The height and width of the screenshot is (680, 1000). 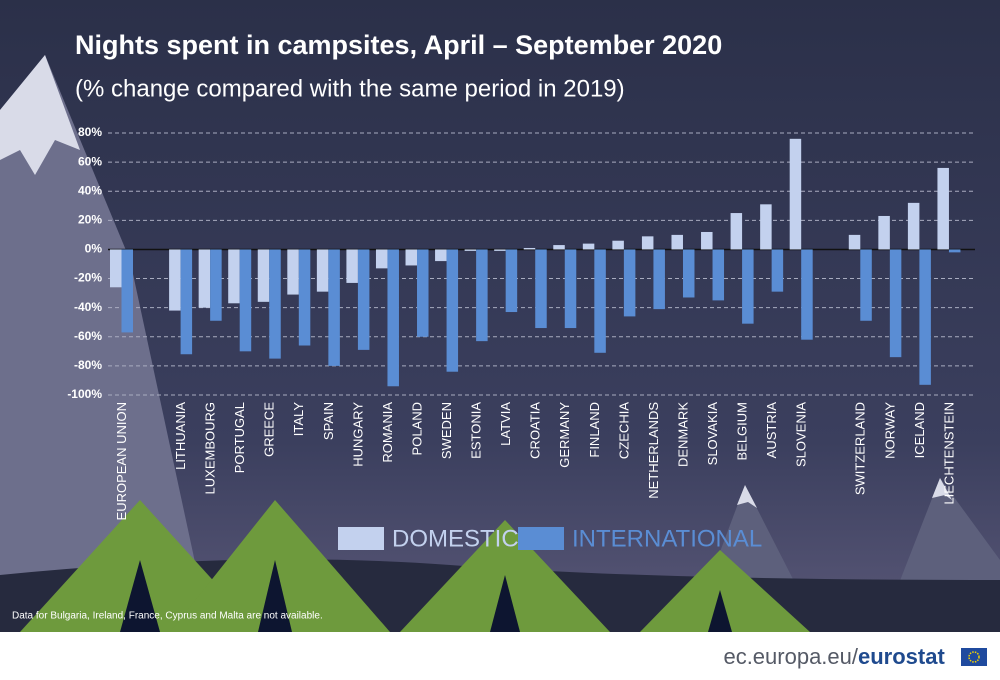 I want to click on source: ec.europa.eu/, so click(x=790, y=656).